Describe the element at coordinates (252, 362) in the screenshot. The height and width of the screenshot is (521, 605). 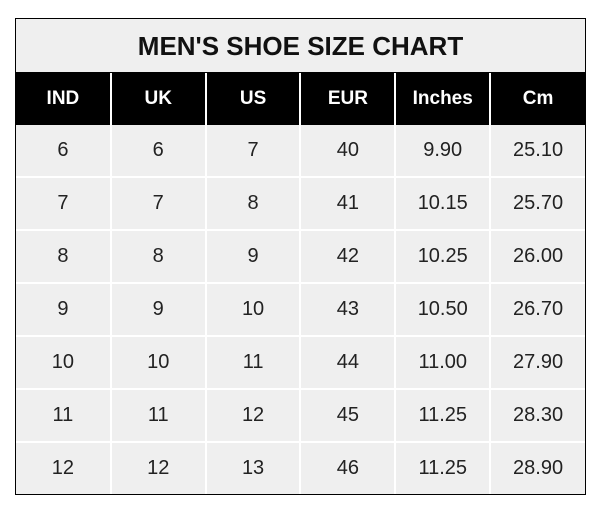
I see `cell-us: 11` at that location.